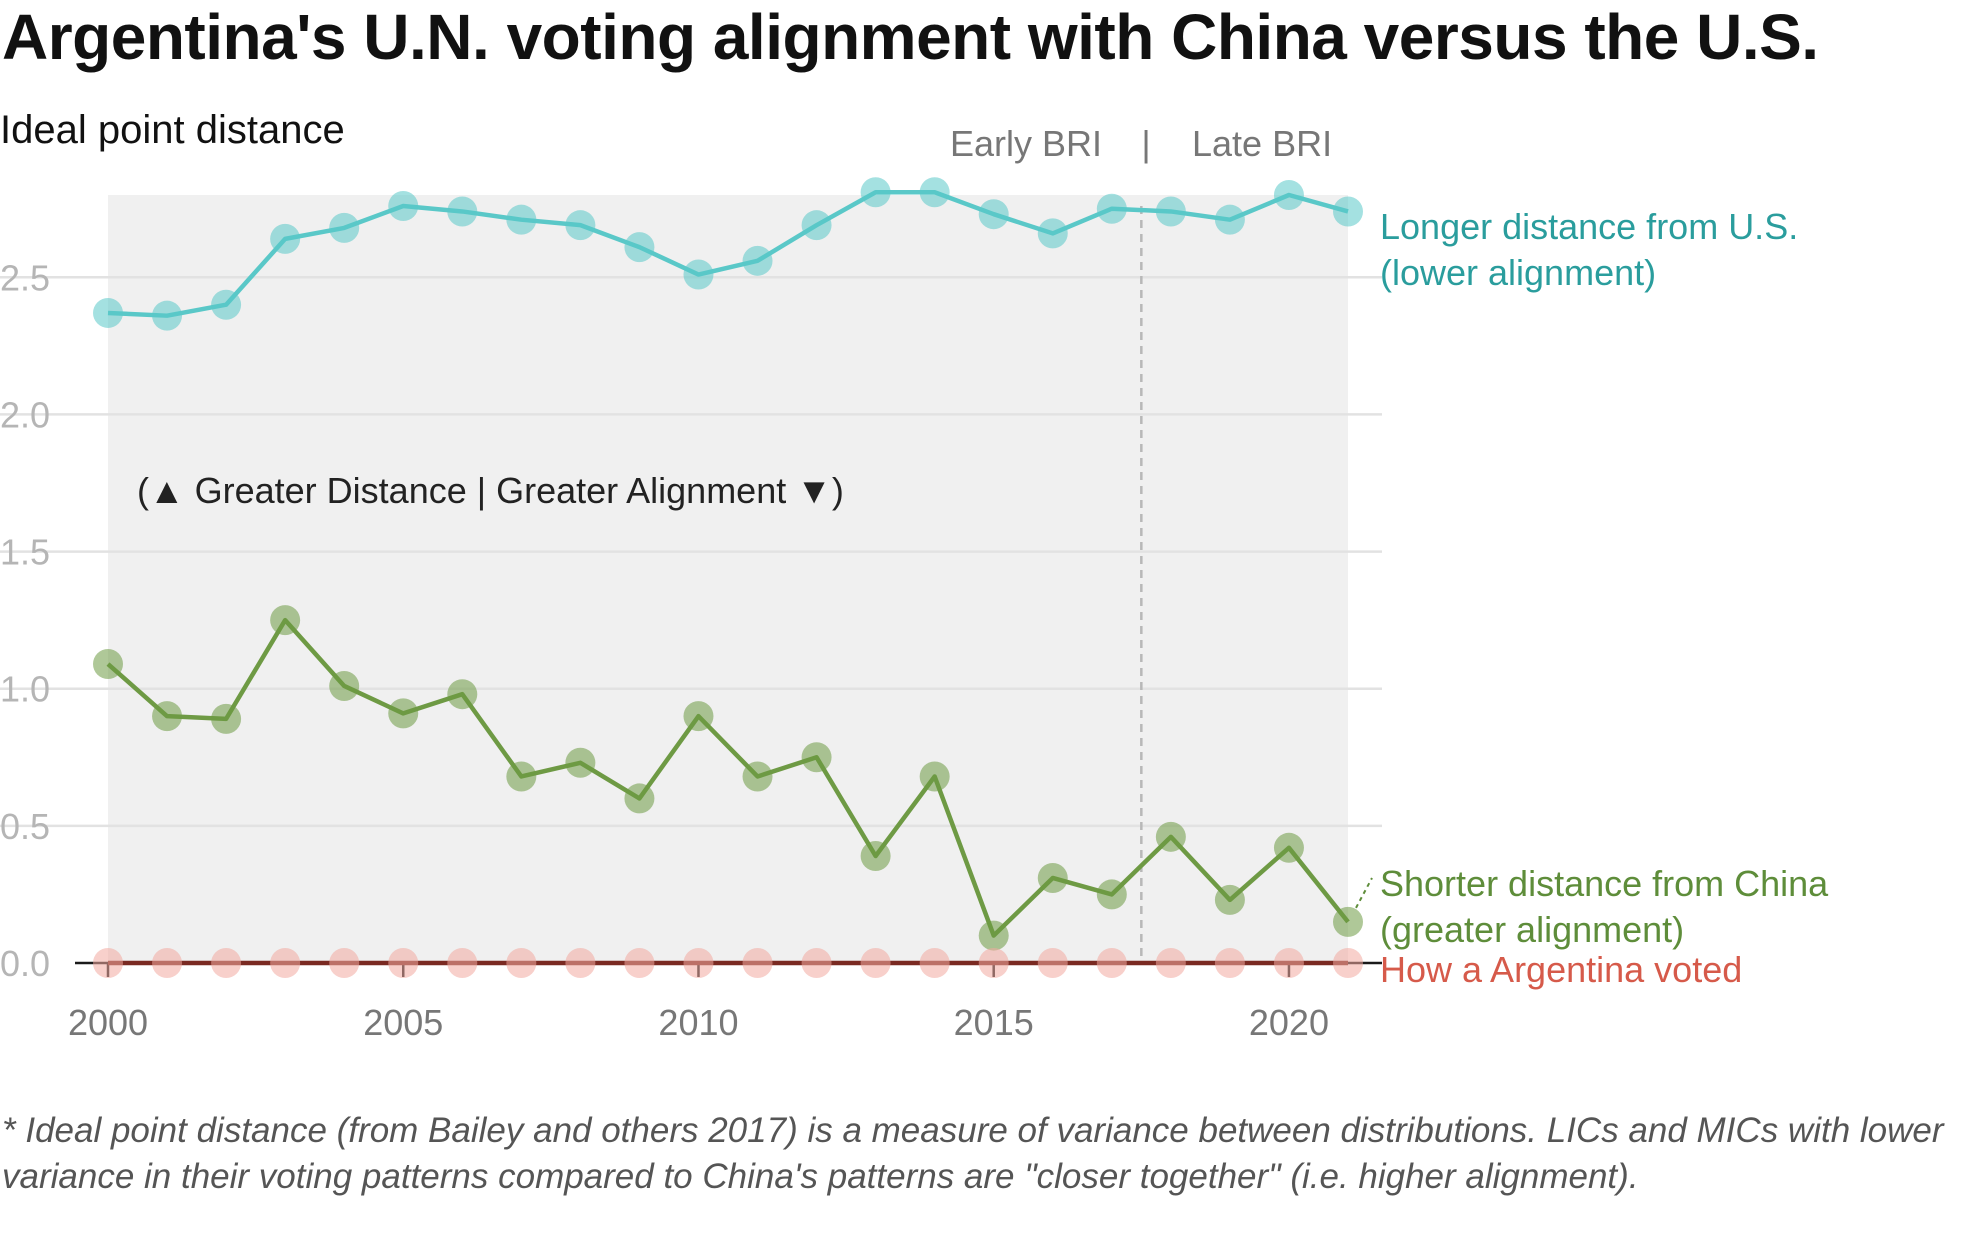 This screenshot has width=1969, height=1250. Describe the element at coordinates (1026, 143) in the screenshot. I see `period-label-early: Early BRI` at that location.